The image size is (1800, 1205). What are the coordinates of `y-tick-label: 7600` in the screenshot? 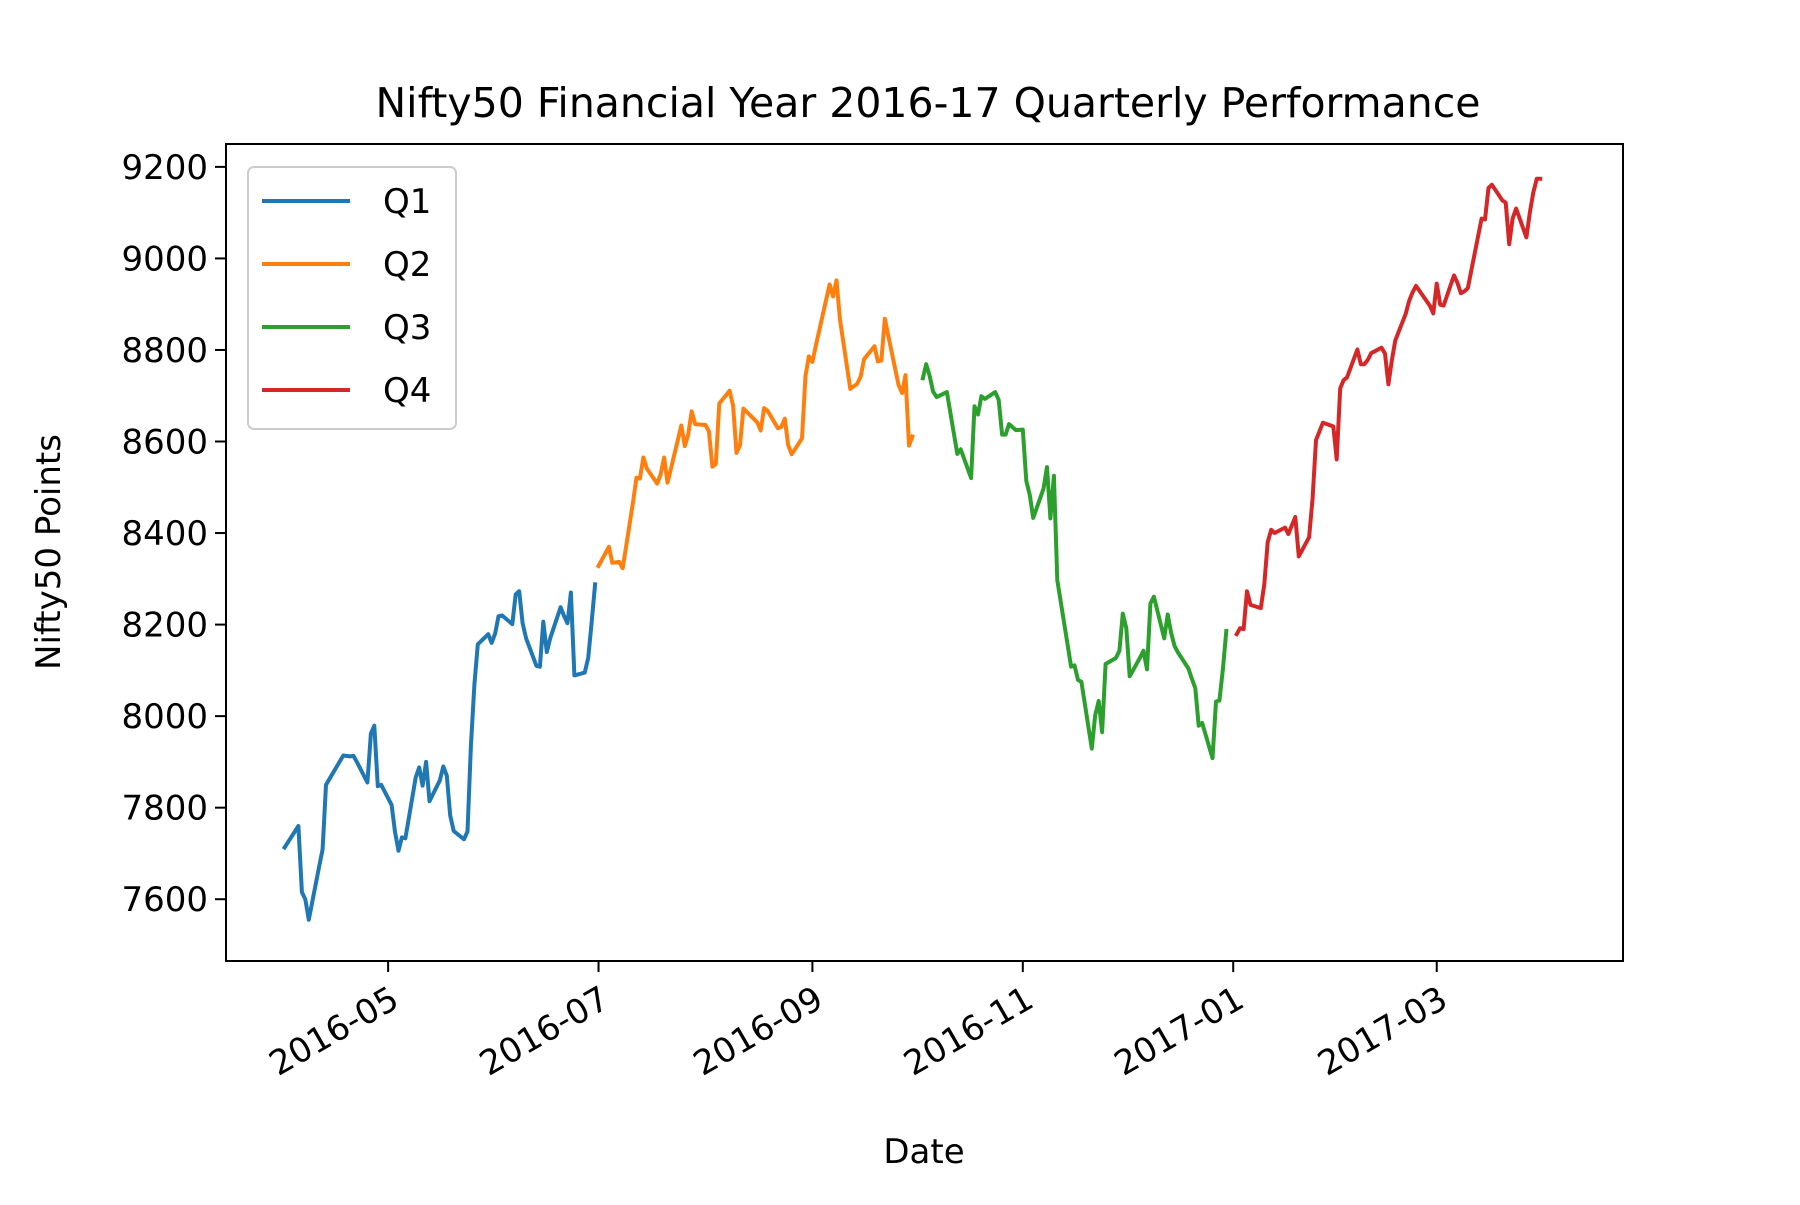 It's located at (164, 900).